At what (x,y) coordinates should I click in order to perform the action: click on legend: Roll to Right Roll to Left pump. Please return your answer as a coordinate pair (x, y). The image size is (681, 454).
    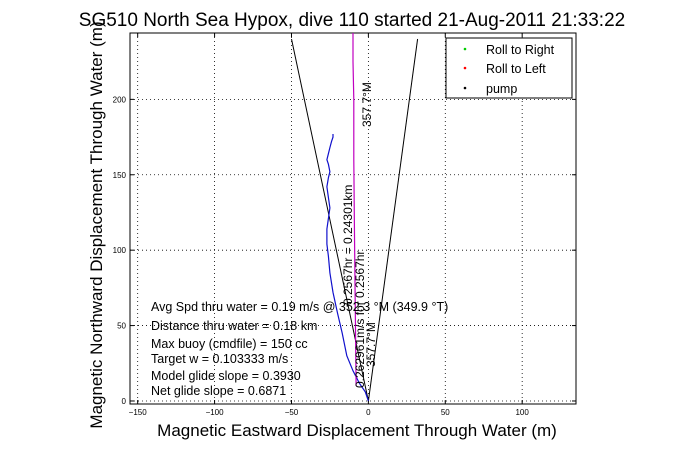
    Looking at the image, I should click on (509, 68).